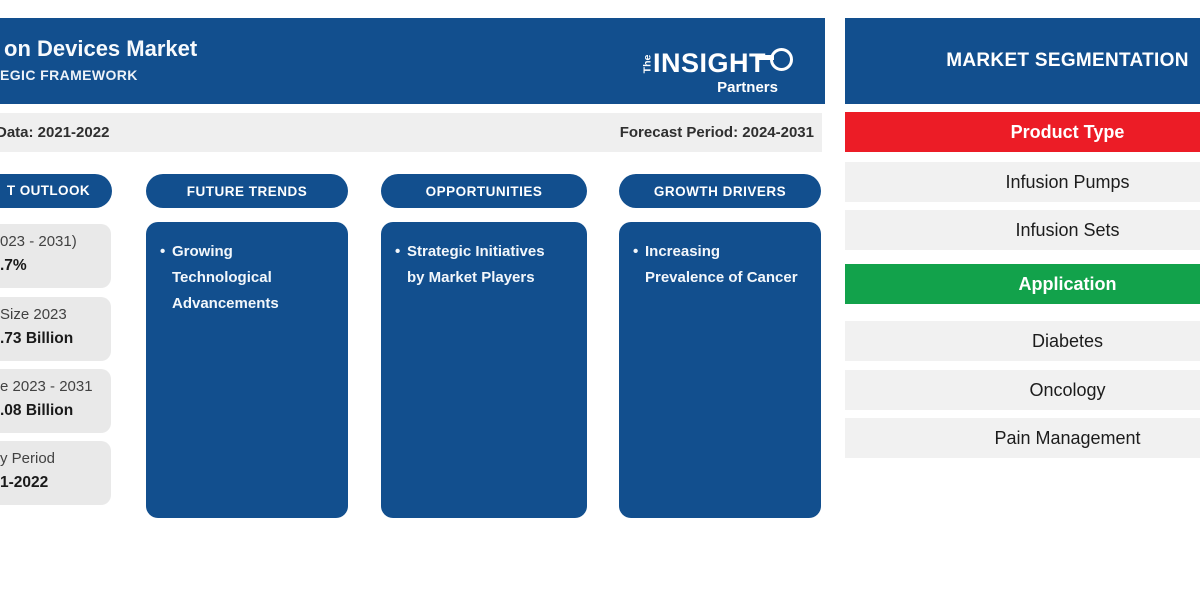  I want to click on bullet-text: Technological, so click(222, 277).